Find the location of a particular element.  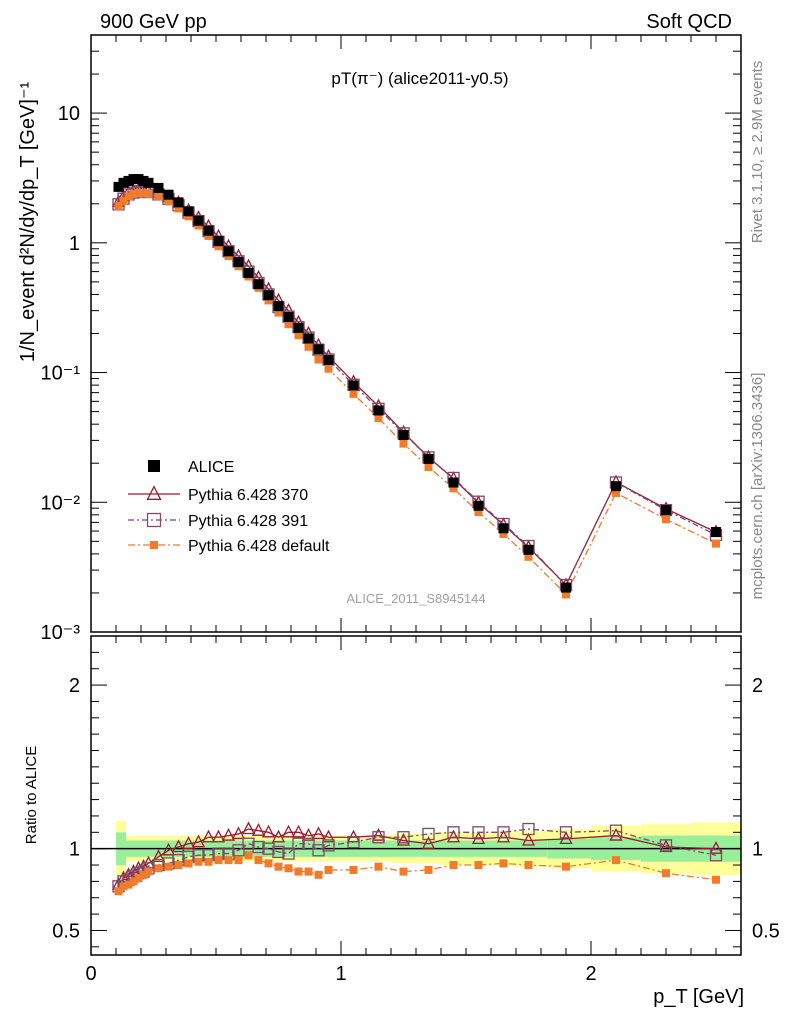

y-tick-label: 10⁻¹ is located at coordinates (61, 374).